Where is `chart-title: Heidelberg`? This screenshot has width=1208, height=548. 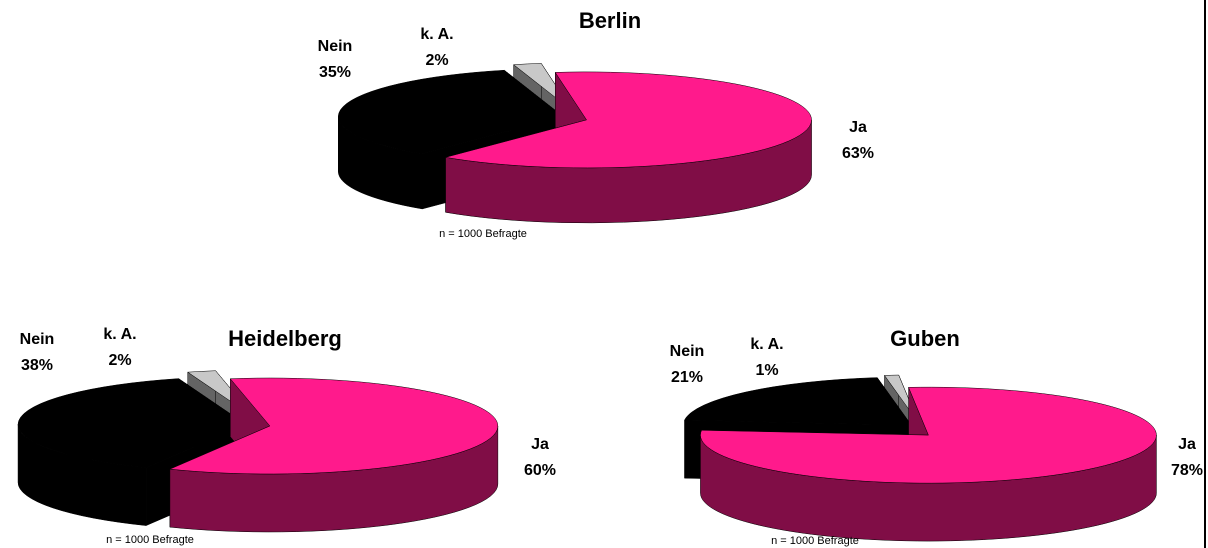 chart-title: Heidelberg is located at coordinates (285, 338).